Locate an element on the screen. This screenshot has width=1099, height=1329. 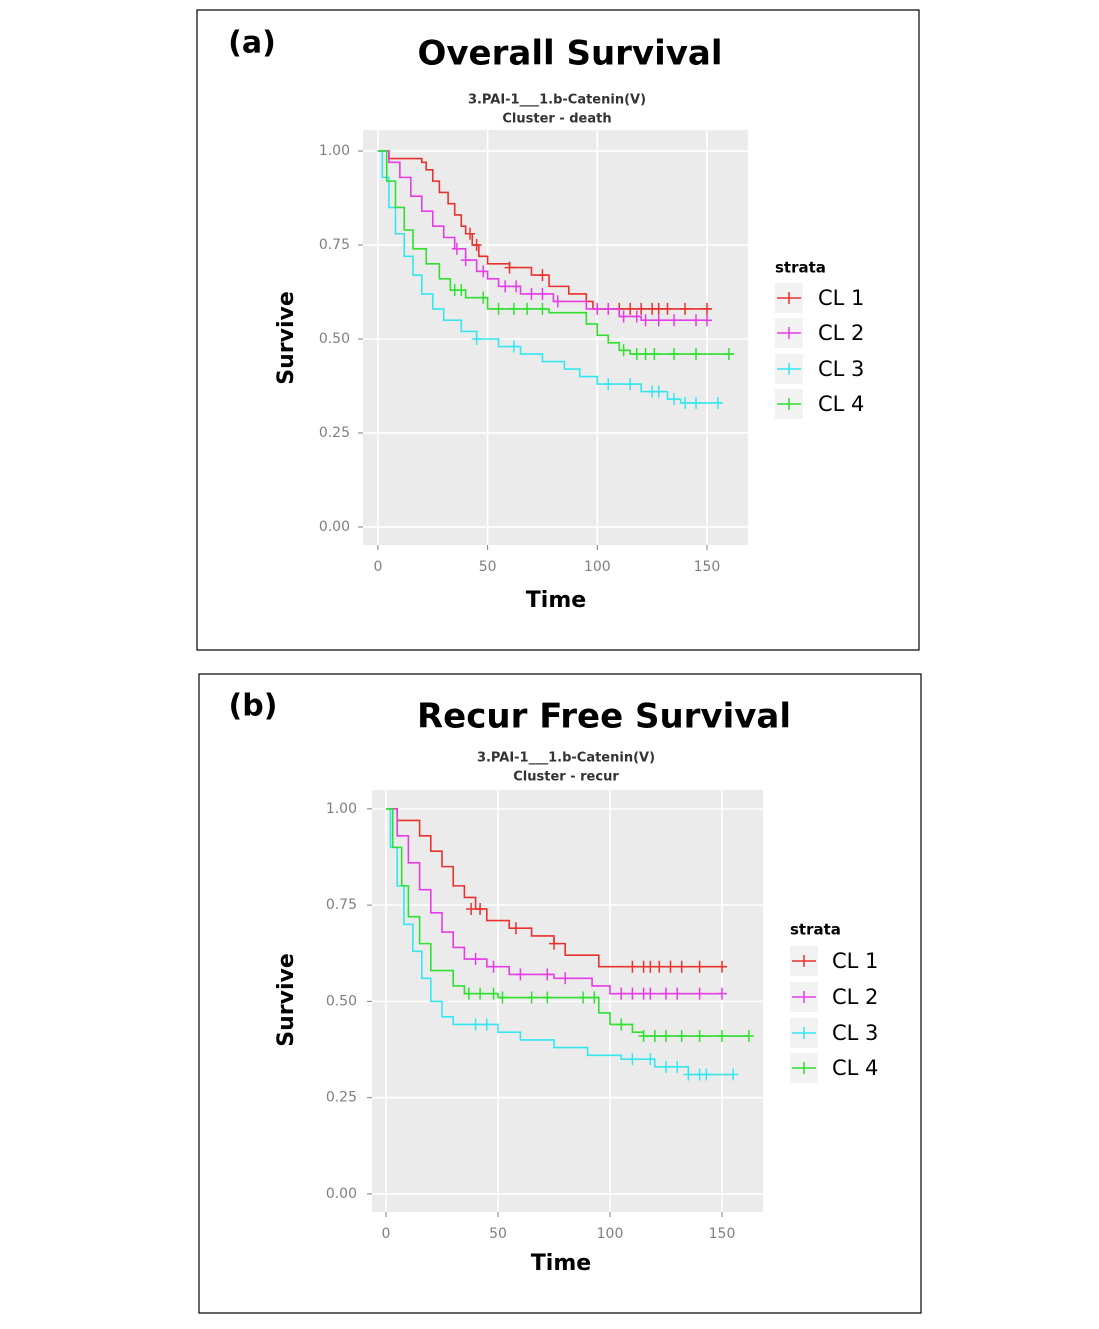
x-tick-label: 50 is located at coordinates (498, 1234).